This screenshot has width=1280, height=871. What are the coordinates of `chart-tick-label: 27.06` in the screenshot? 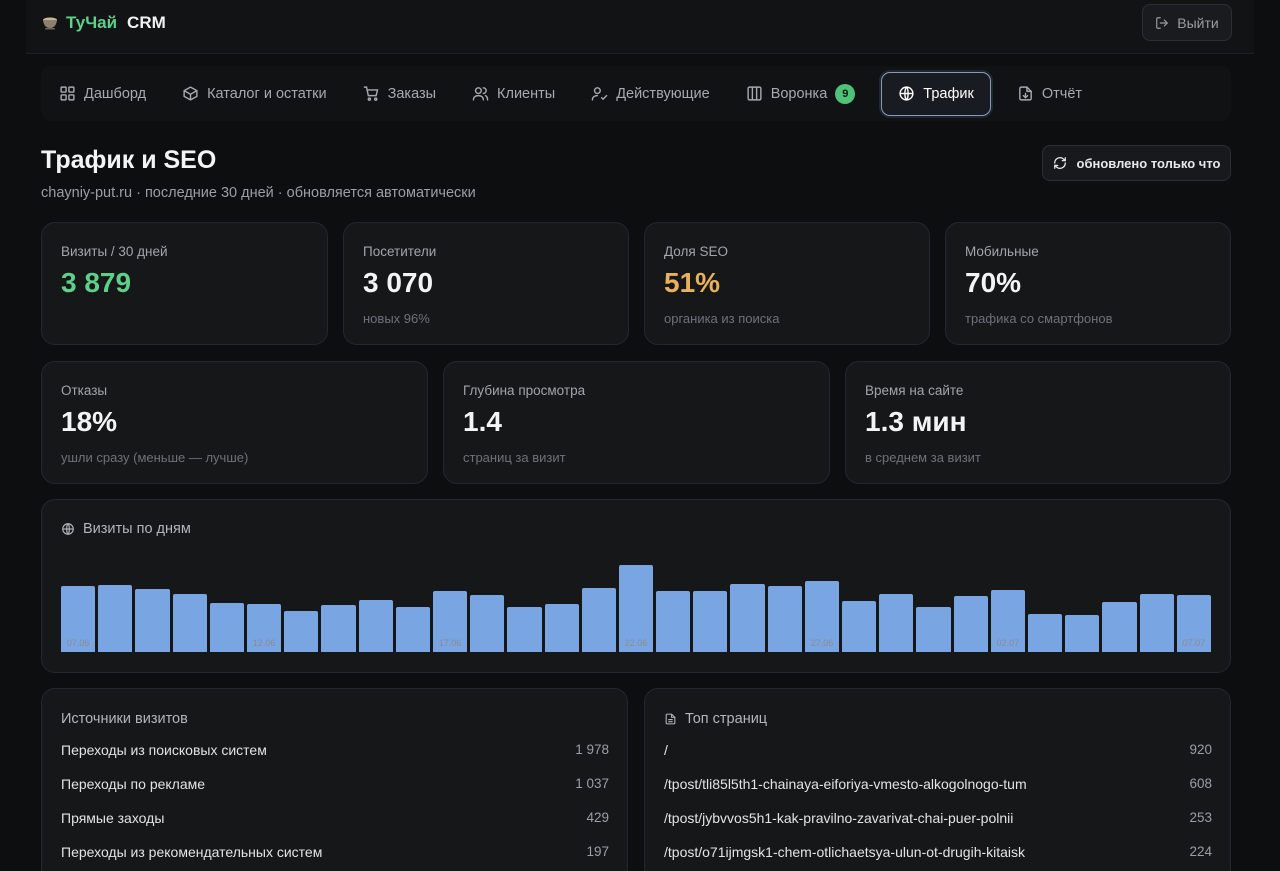 It's located at (822, 643).